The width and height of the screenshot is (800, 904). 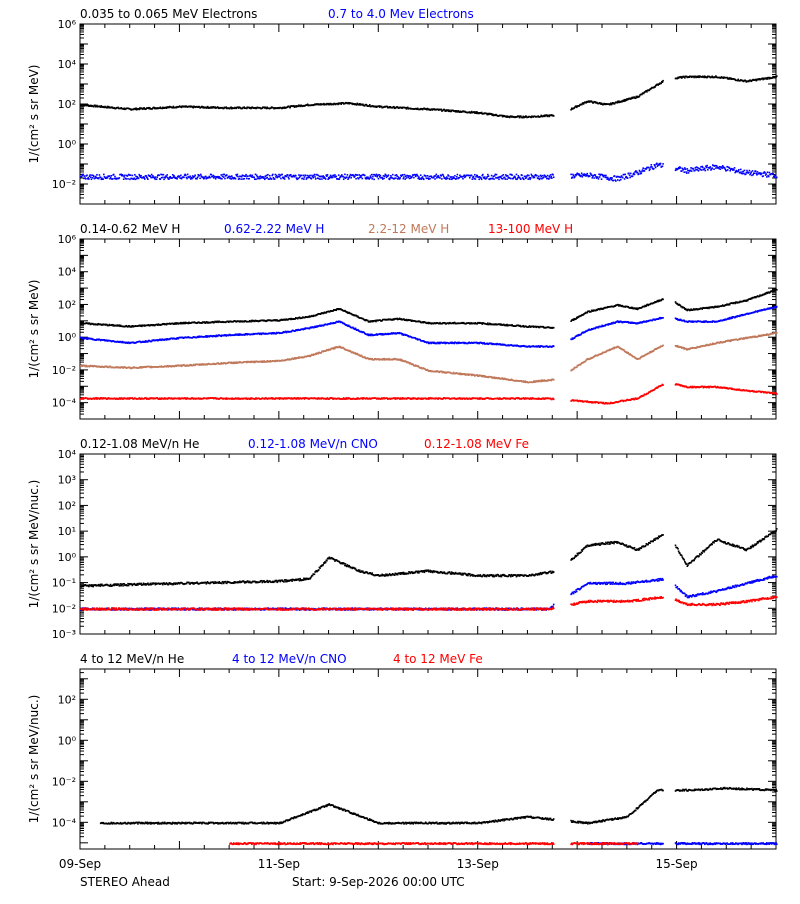 What do you see at coordinates (67, 239) in the screenshot?
I see `y-tick-label: 10⁶` at bounding box center [67, 239].